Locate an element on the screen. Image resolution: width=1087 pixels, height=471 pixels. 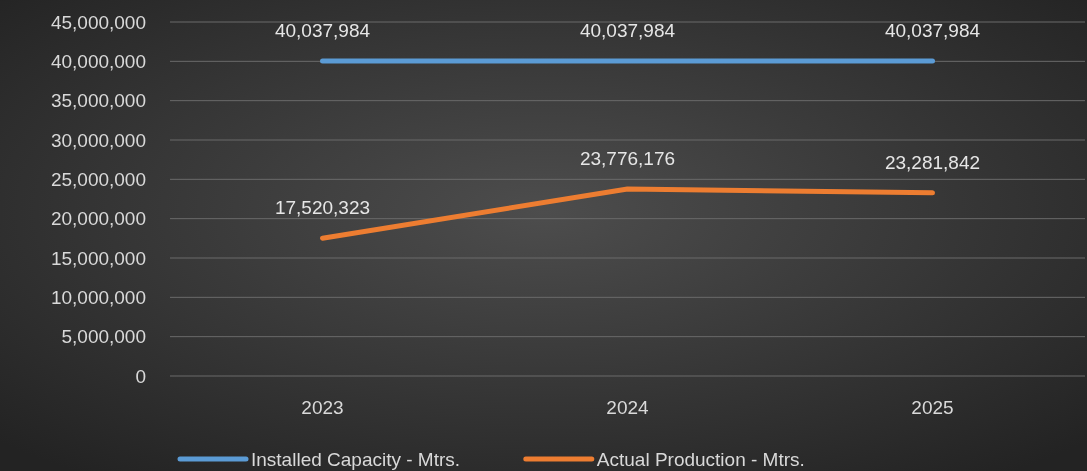
y-tick-label: 35,000,000 is located at coordinates (98, 101).